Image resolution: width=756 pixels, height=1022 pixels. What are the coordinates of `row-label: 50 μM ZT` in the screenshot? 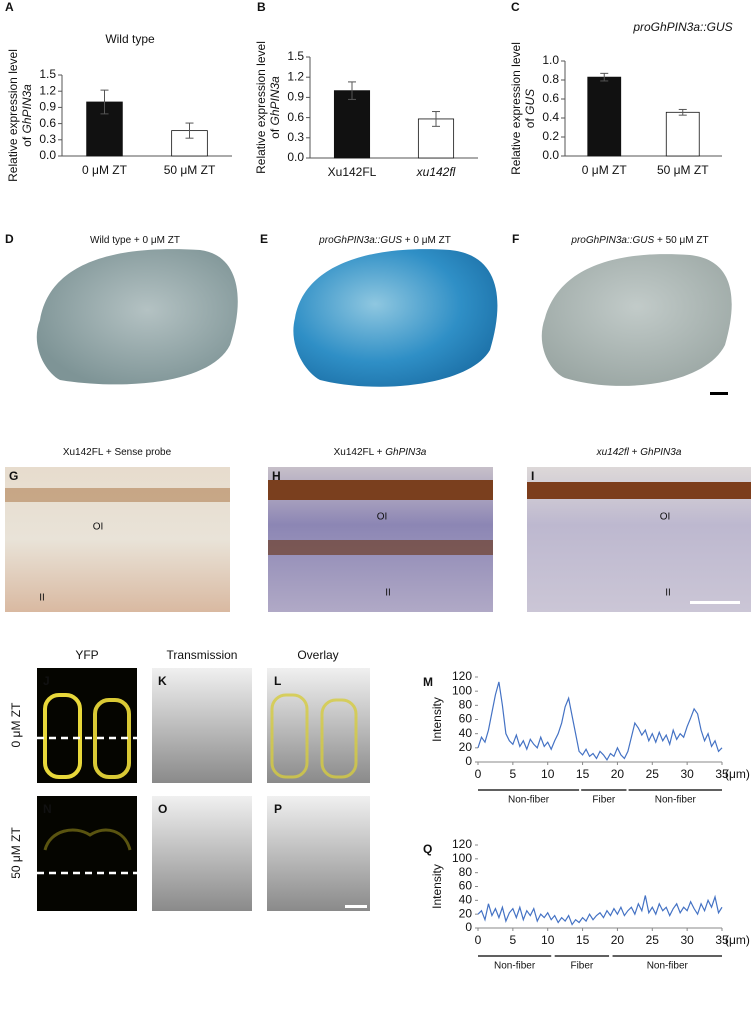 It's located at (16, 853).